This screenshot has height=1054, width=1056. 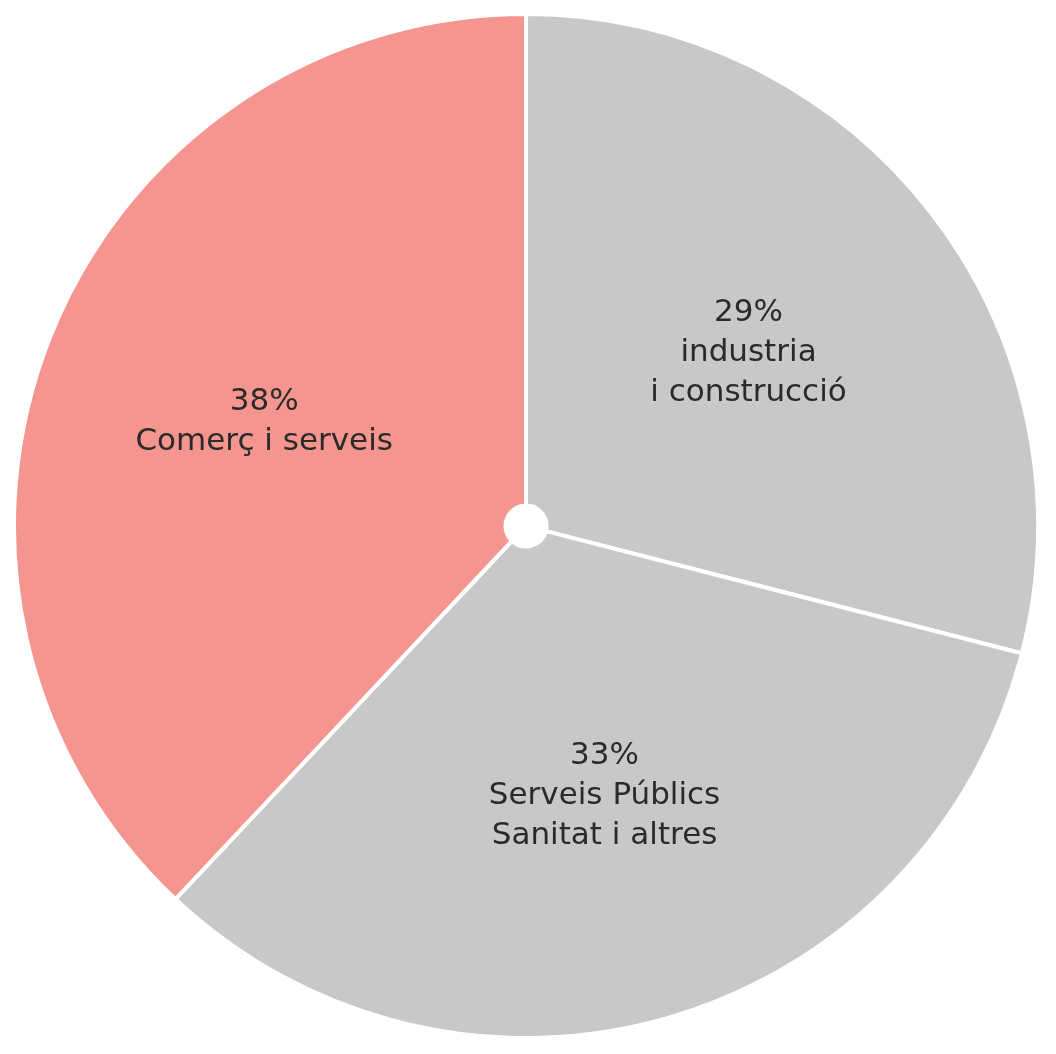 What do you see at coordinates (604, 813) in the screenshot?
I see `slice-label: Serveis Públics Sanitat i altres` at bounding box center [604, 813].